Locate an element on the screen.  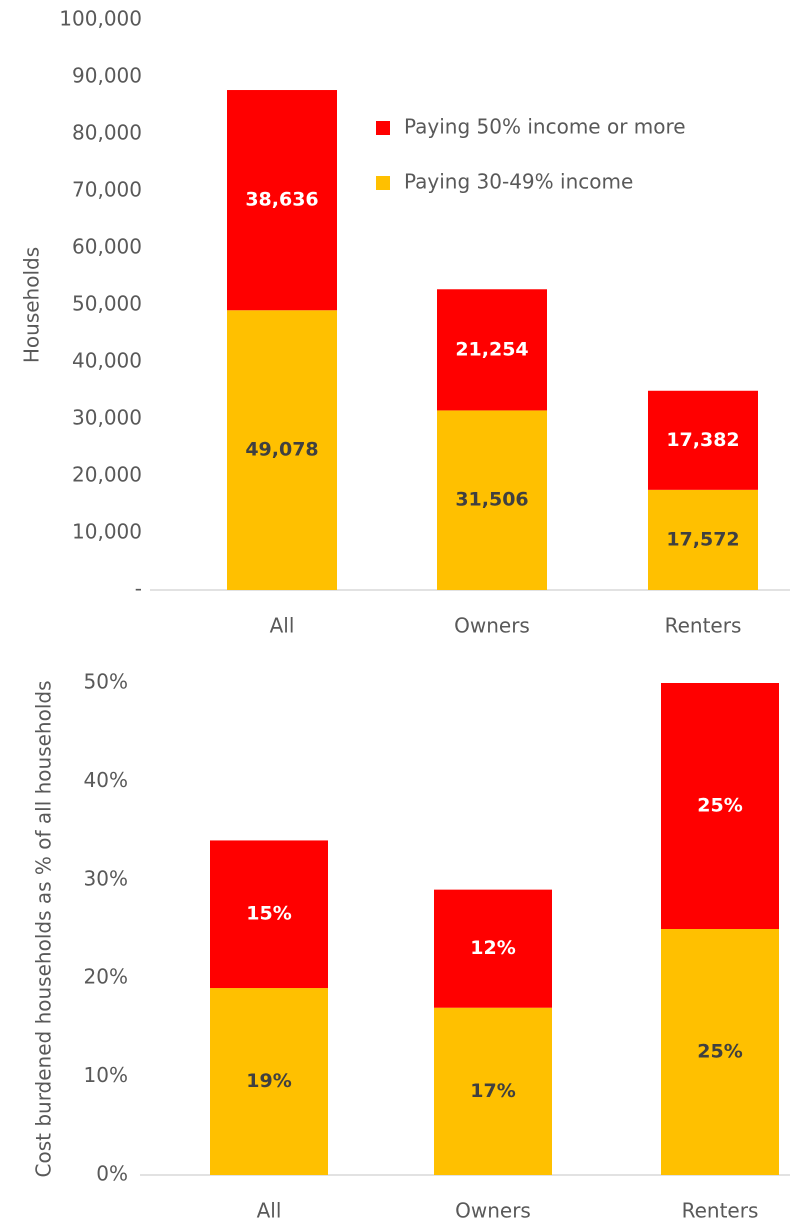
value-label: 17,572 is located at coordinates (702, 539).